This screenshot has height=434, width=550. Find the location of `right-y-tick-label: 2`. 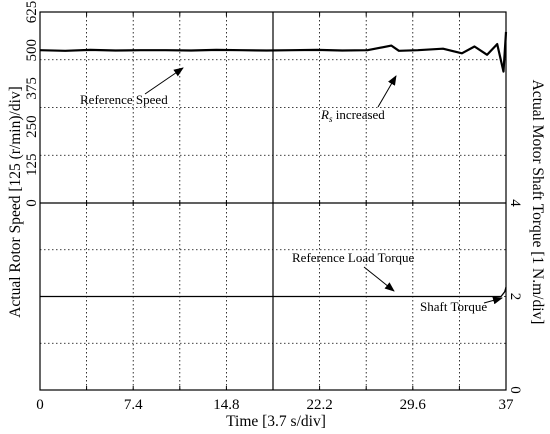

right-y-tick-label: 2 is located at coordinates (515, 297).